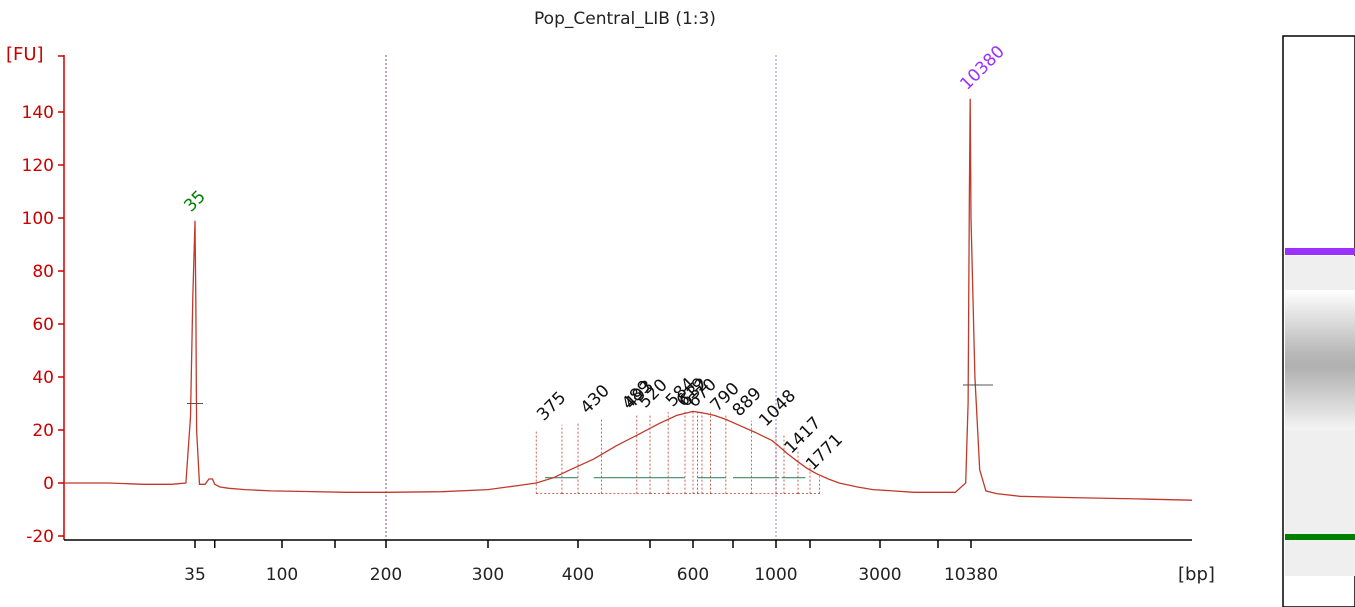 The width and height of the screenshot is (1355, 607). I want to click on chart-title: Pop_Central_LIB (1:3), so click(625, 19).